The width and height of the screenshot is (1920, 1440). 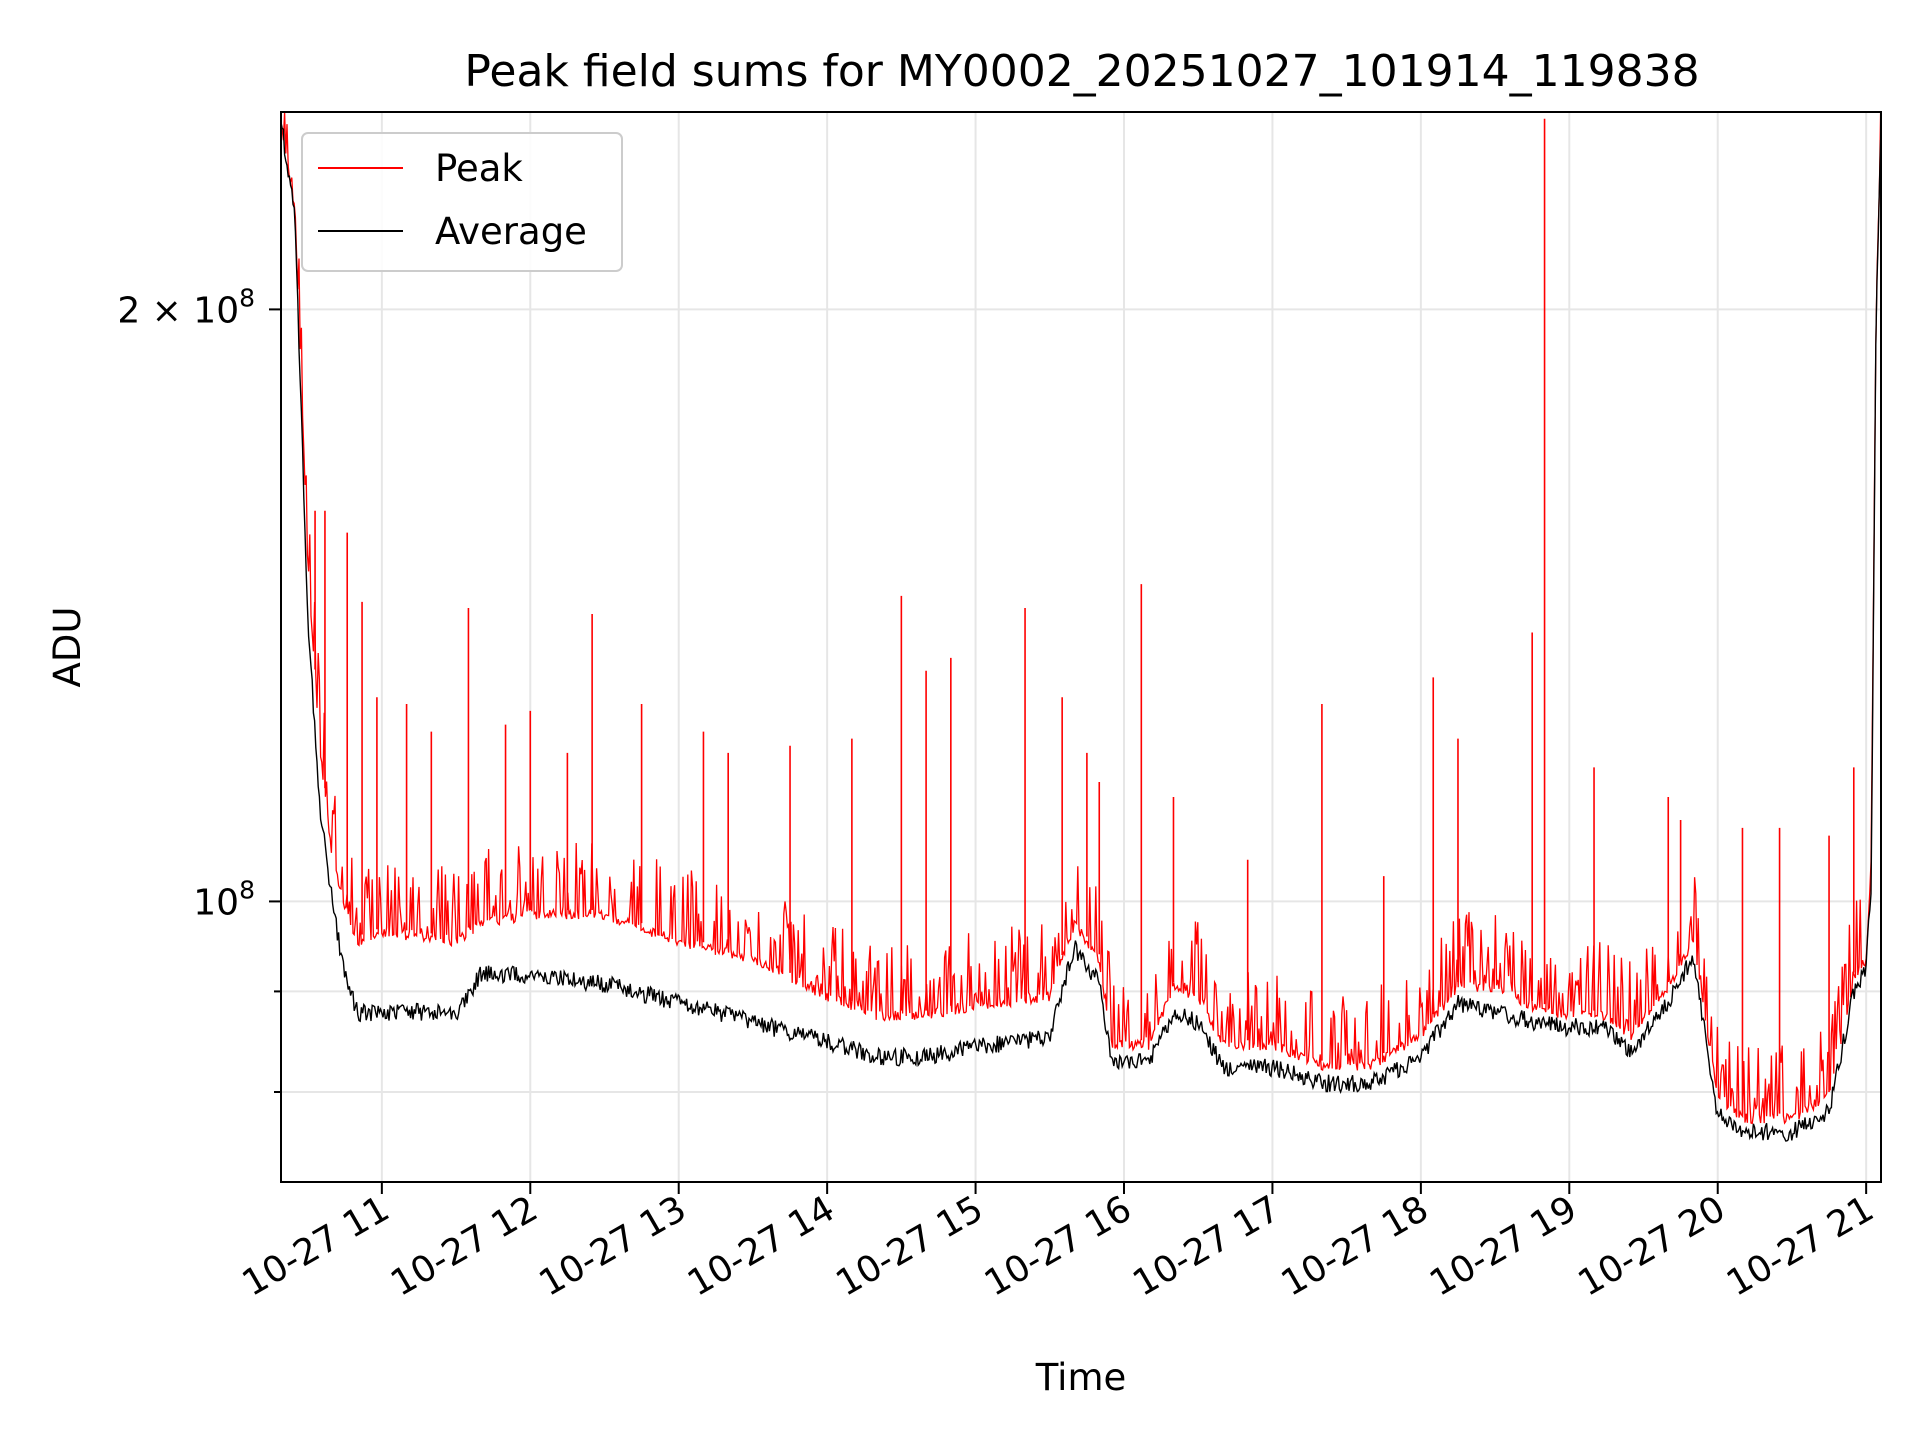 What do you see at coordinates (1058, 1246) in the screenshot?
I see `x-tick-label: 10-27 16` at bounding box center [1058, 1246].